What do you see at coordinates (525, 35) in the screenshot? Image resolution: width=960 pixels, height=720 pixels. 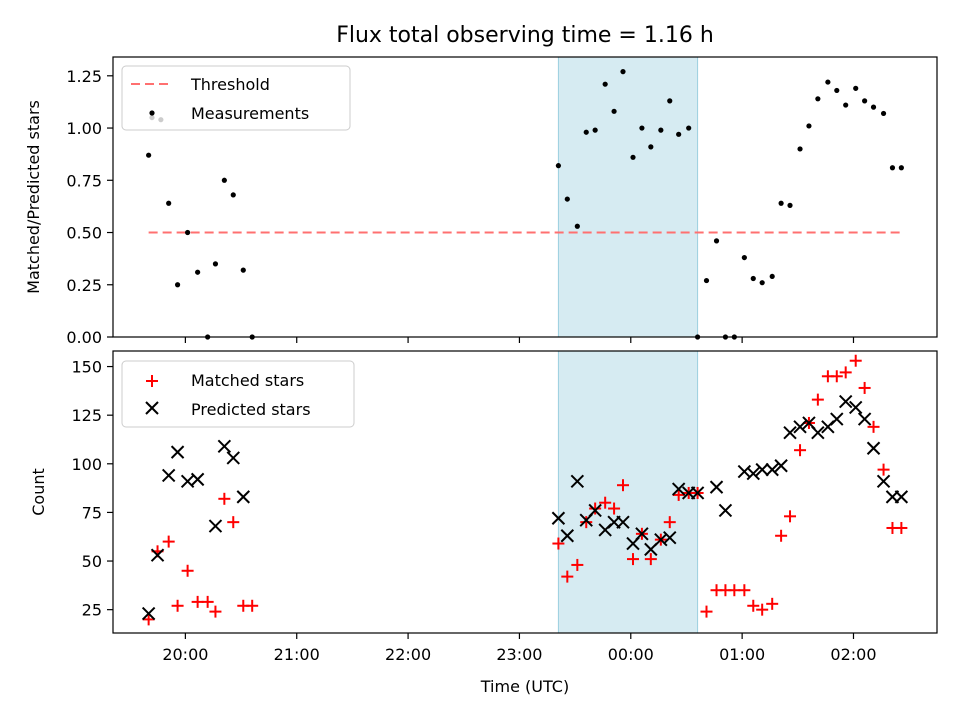 I see `chart-title: Flux total observing time = 1.16 h` at bounding box center [525, 35].